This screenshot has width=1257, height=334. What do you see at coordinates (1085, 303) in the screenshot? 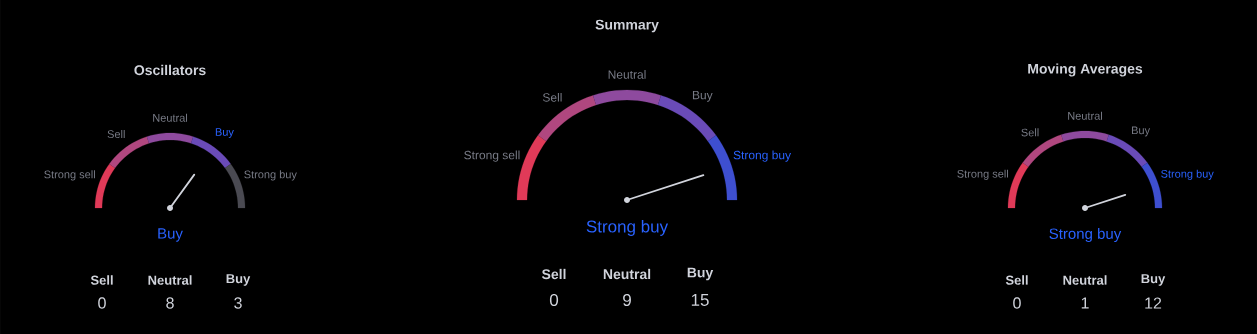
I see `data-label: 1` at bounding box center [1085, 303].